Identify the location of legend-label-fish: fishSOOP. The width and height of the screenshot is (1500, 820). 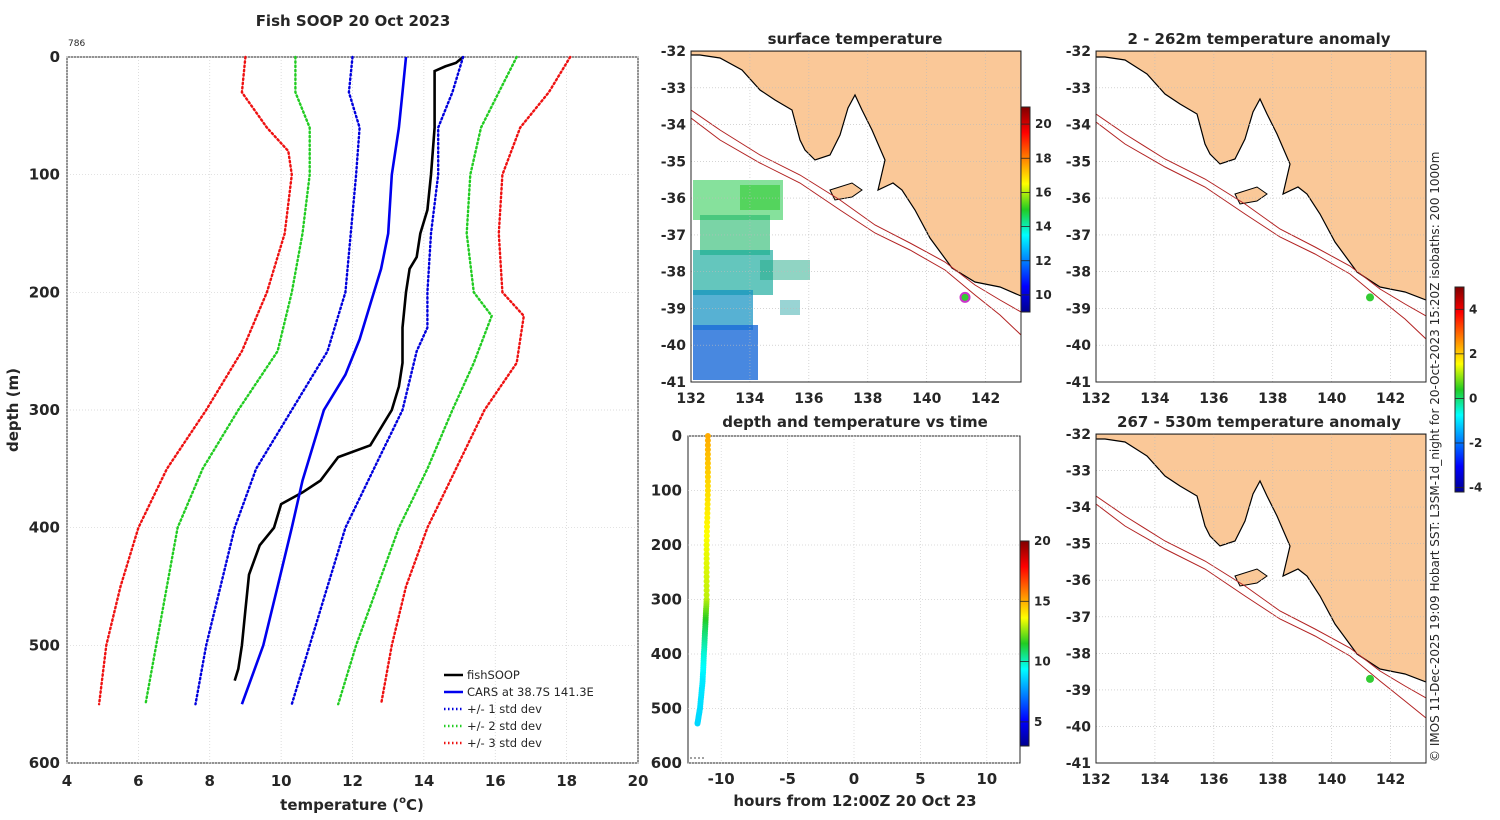
(493, 675).